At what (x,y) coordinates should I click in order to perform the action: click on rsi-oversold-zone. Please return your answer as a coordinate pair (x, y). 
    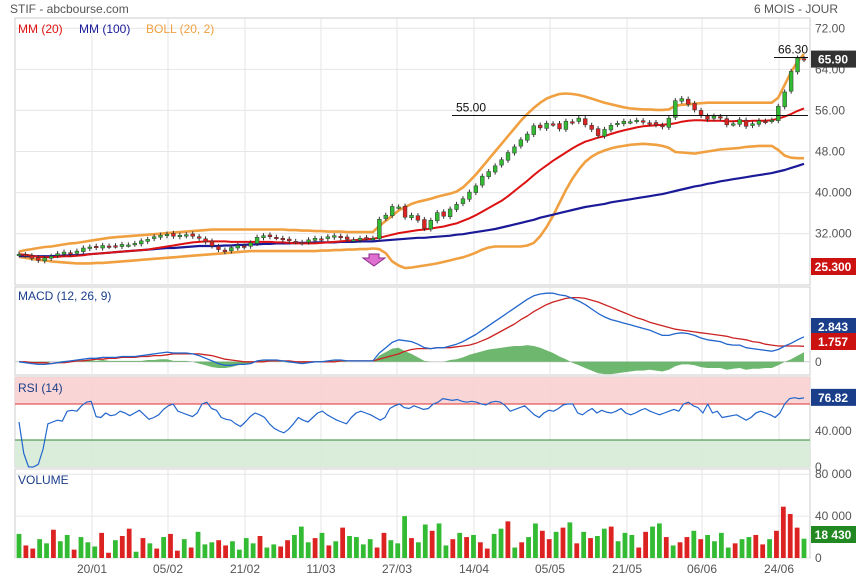
    Looking at the image, I should click on (412, 453).